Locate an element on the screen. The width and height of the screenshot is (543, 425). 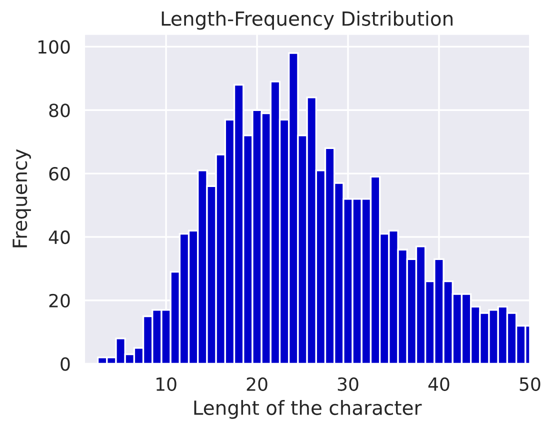
x-tick-label: 40 is located at coordinates (439, 384).